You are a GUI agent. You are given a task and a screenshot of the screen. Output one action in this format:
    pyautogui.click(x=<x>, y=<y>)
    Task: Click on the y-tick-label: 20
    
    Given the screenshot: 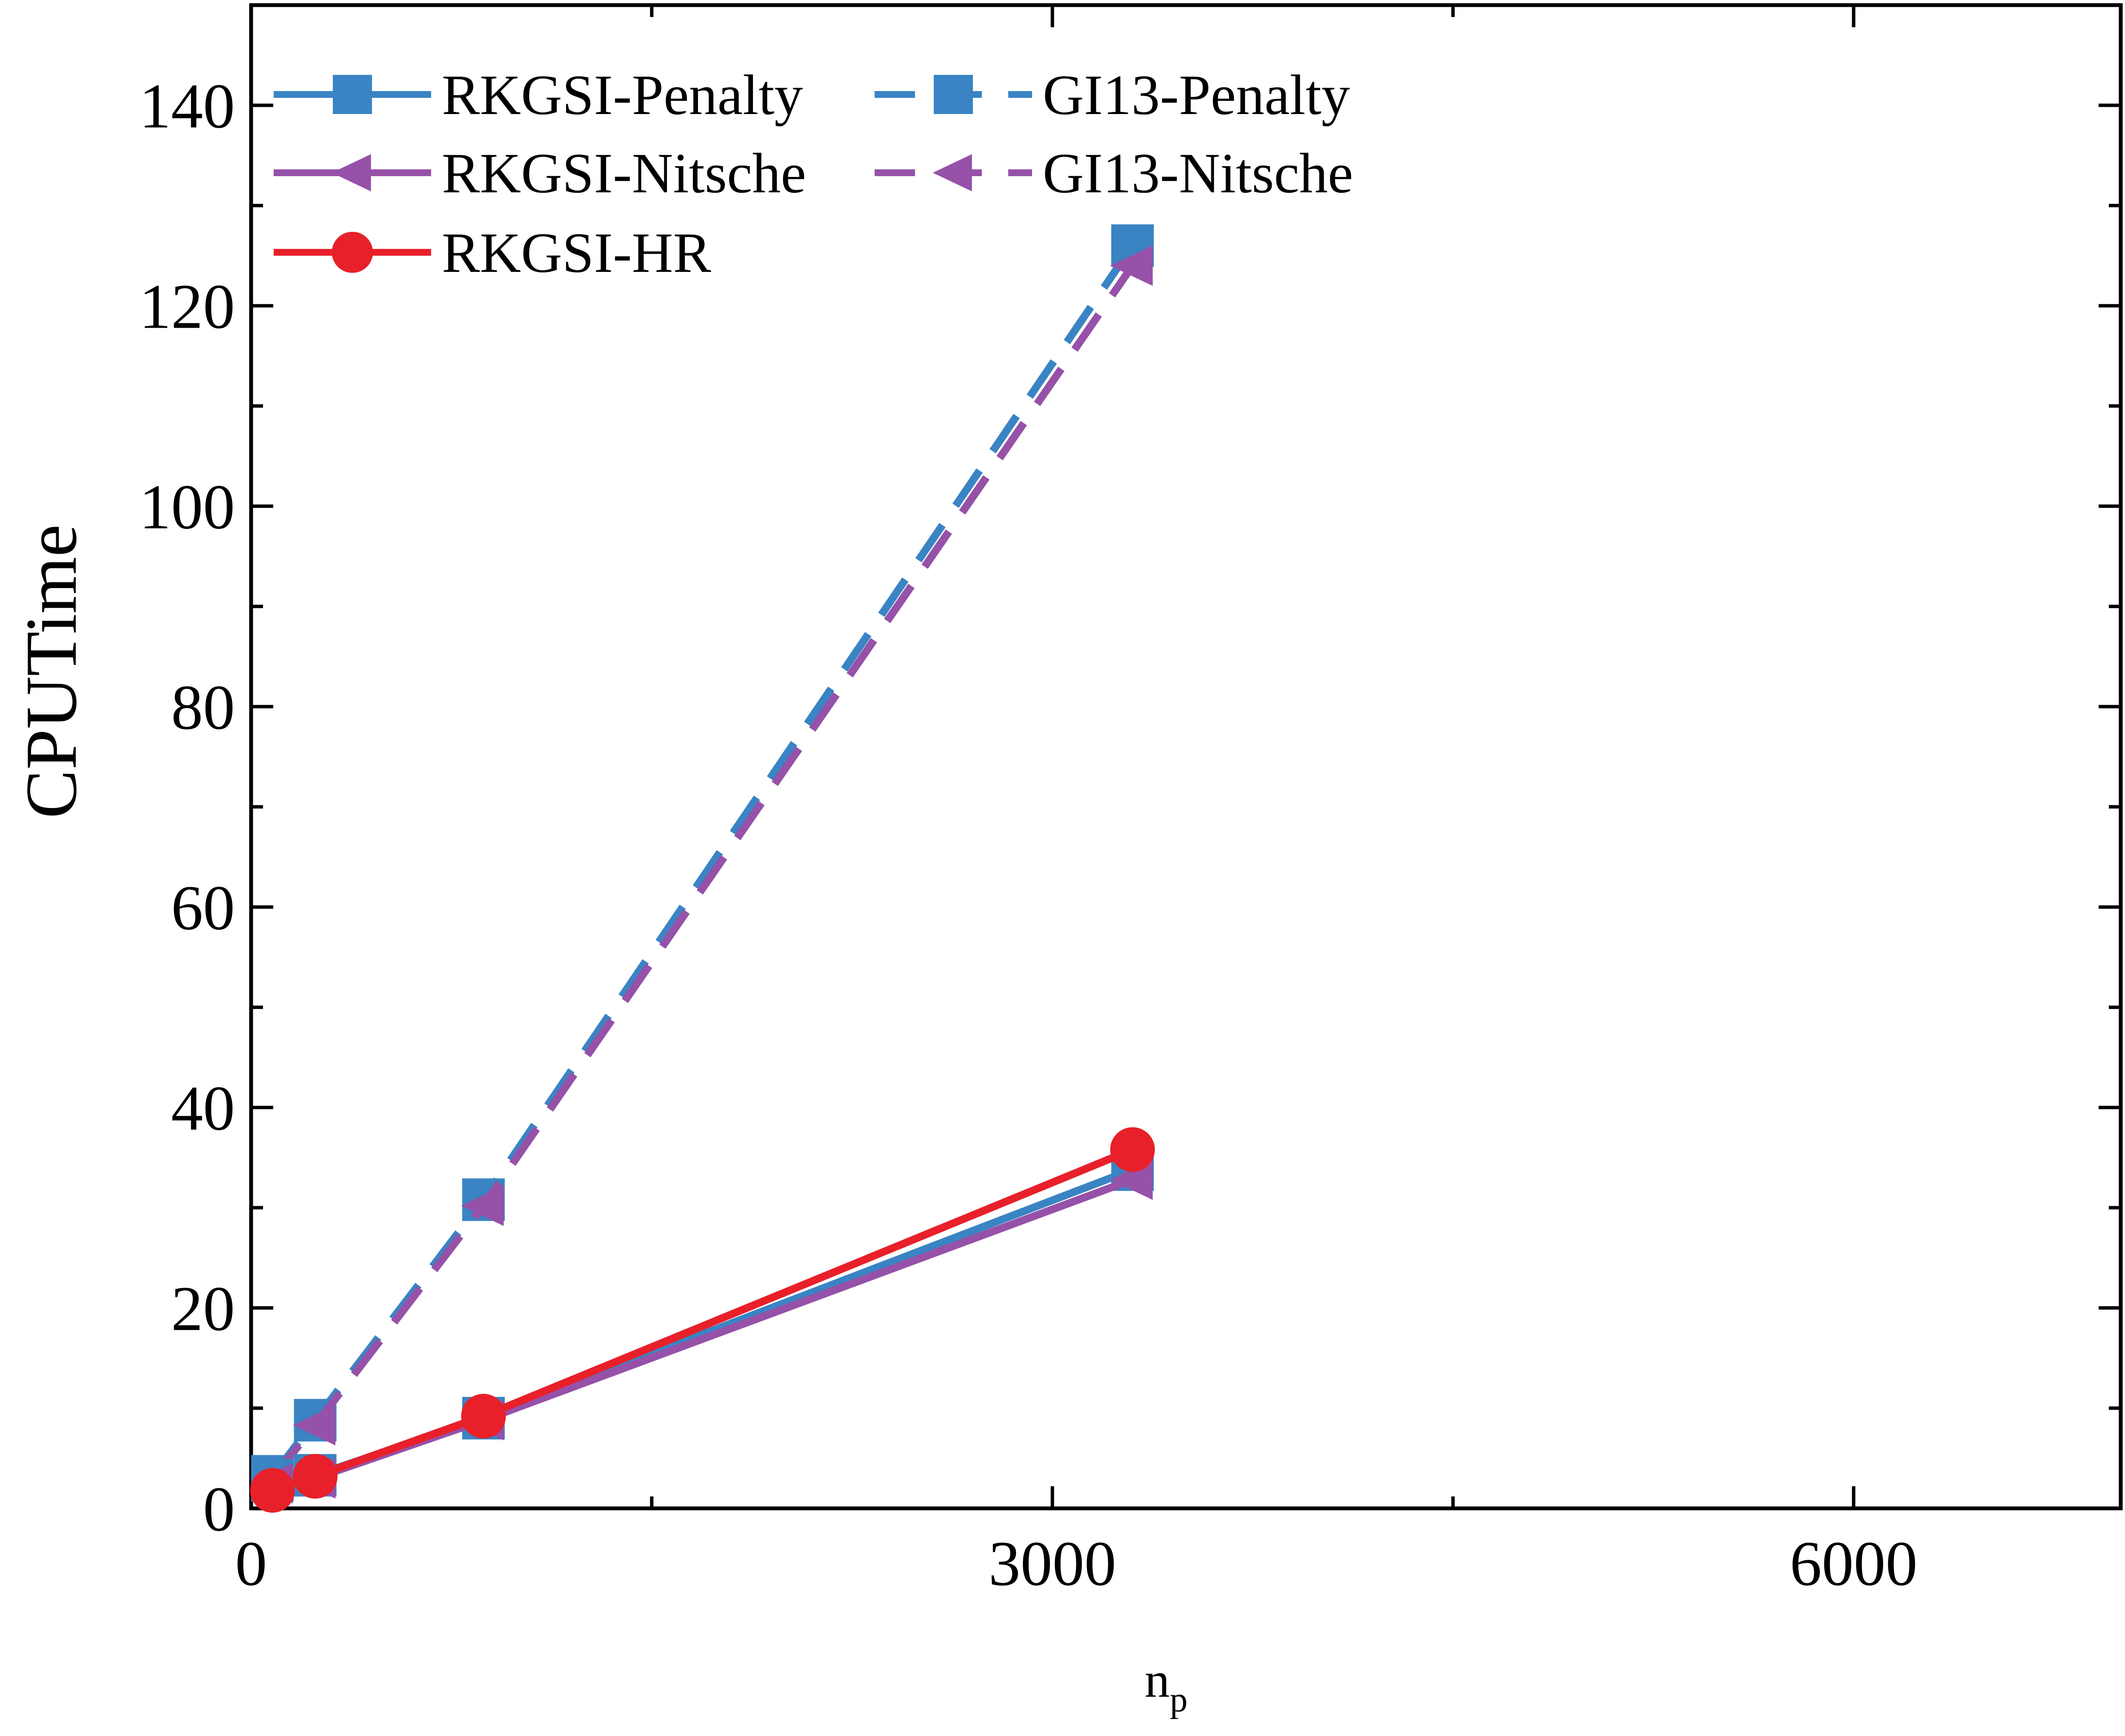 What is the action you would take?
    pyautogui.click(x=203, y=1308)
    